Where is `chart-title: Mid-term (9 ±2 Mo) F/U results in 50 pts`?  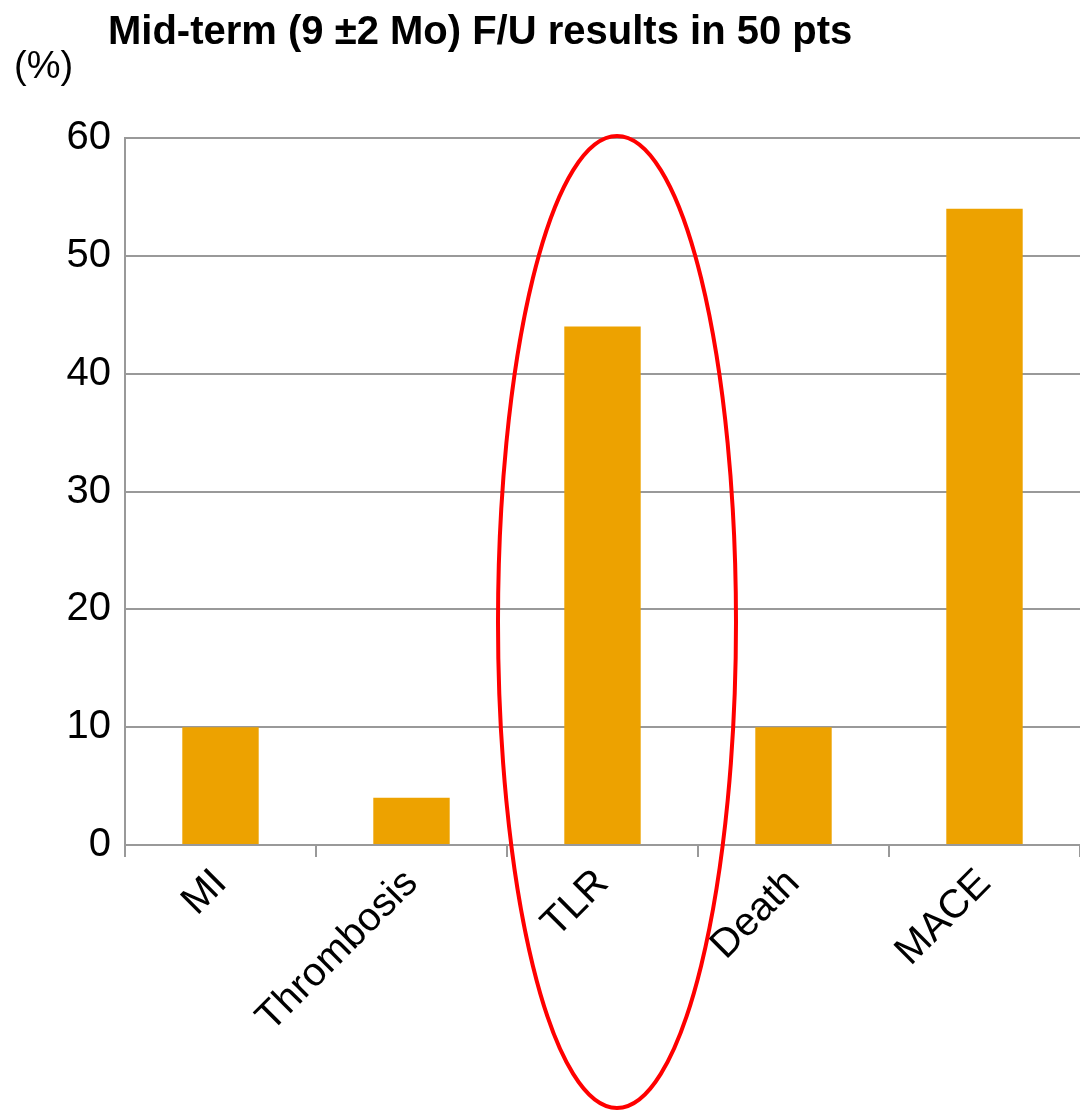
chart-title: Mid-term (9 ±2 Mo) F/U results in 50 pts is located at coordinates (480, 30).